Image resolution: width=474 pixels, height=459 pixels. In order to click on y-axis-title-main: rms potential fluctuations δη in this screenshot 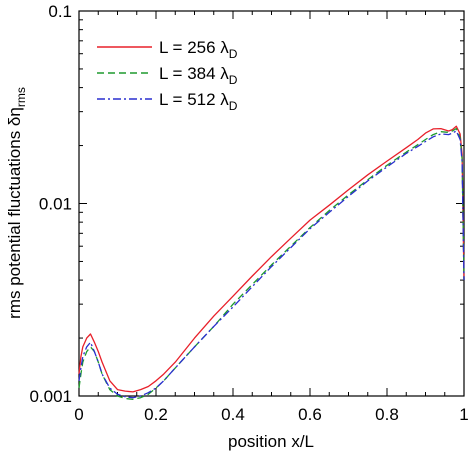, I will do `click(14, 213)`.